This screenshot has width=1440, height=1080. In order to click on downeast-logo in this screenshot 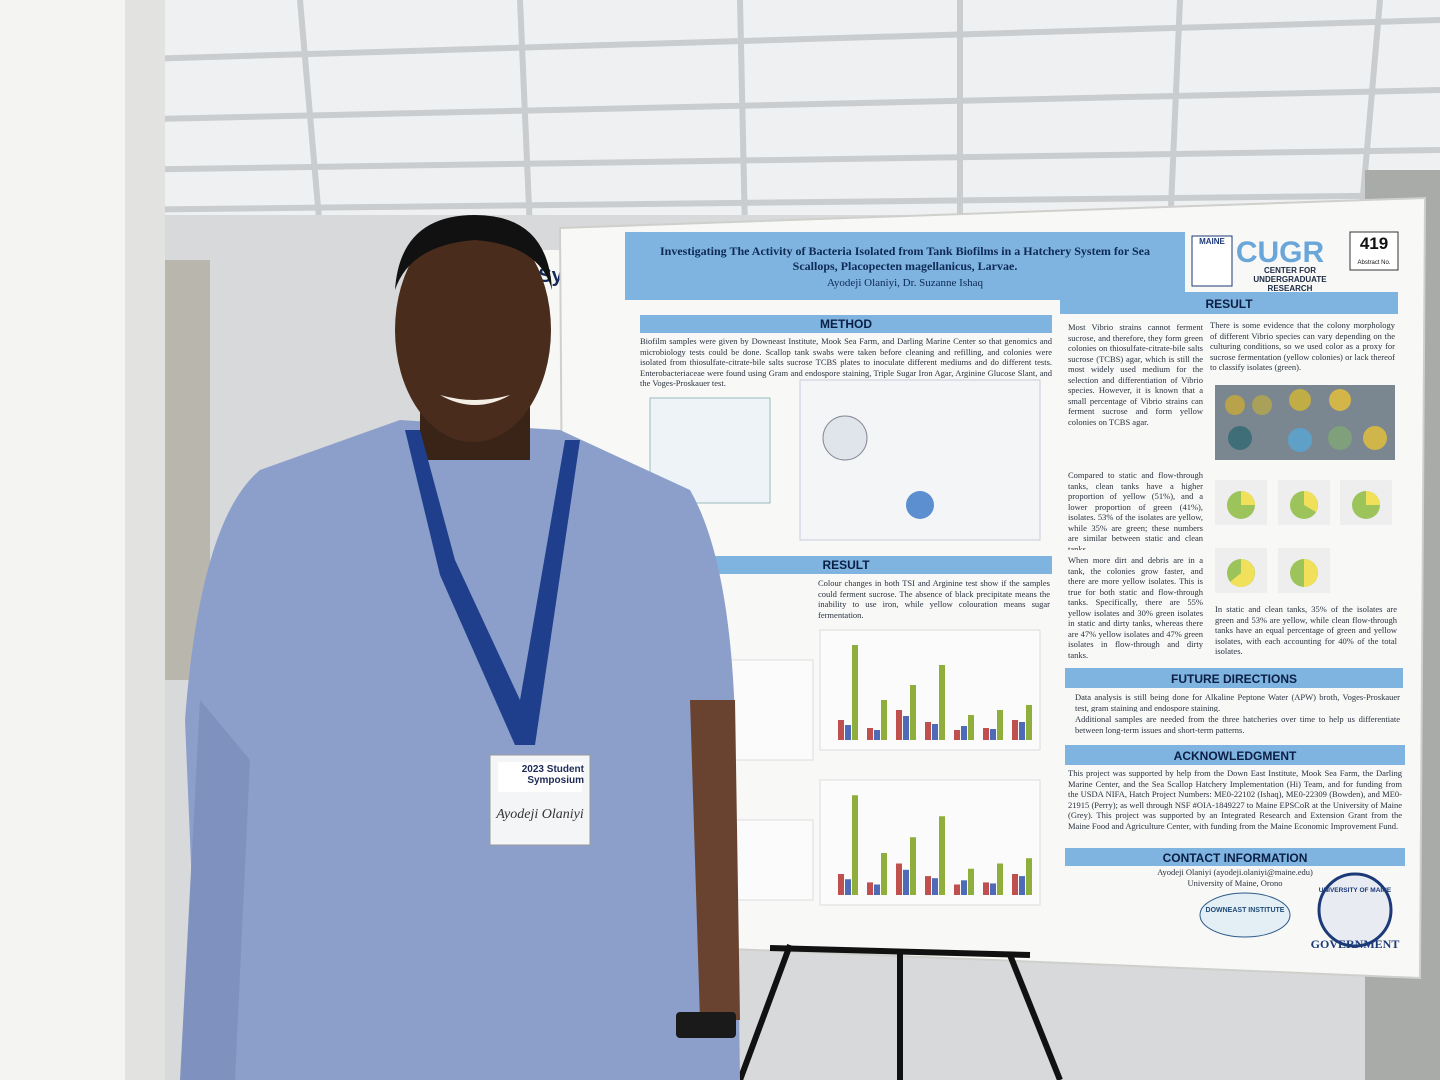, I will do `click(1245, 915)`.